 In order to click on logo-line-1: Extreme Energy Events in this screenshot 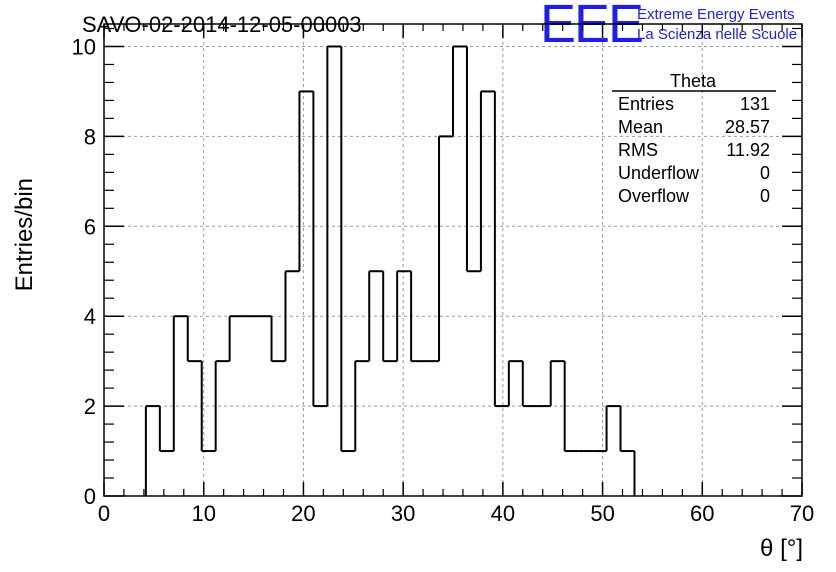, I will do `click(716, 14)`.